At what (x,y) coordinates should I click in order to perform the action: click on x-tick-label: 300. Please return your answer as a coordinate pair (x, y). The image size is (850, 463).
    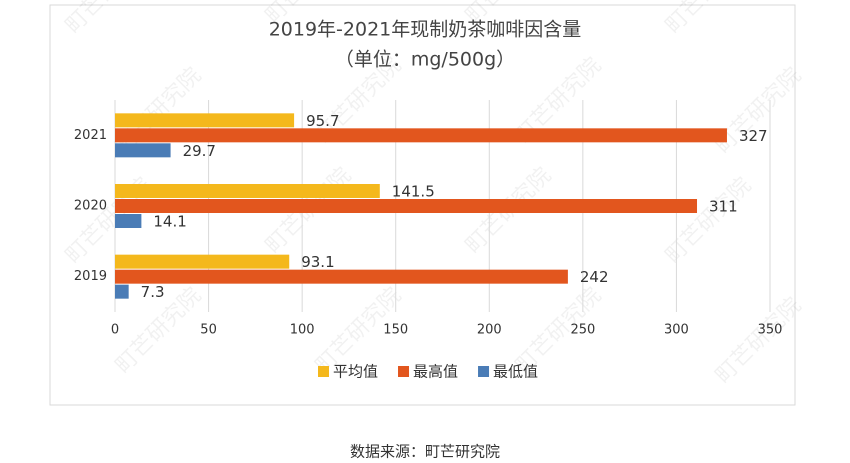
    Looking at the image, I should click on (676, 330).